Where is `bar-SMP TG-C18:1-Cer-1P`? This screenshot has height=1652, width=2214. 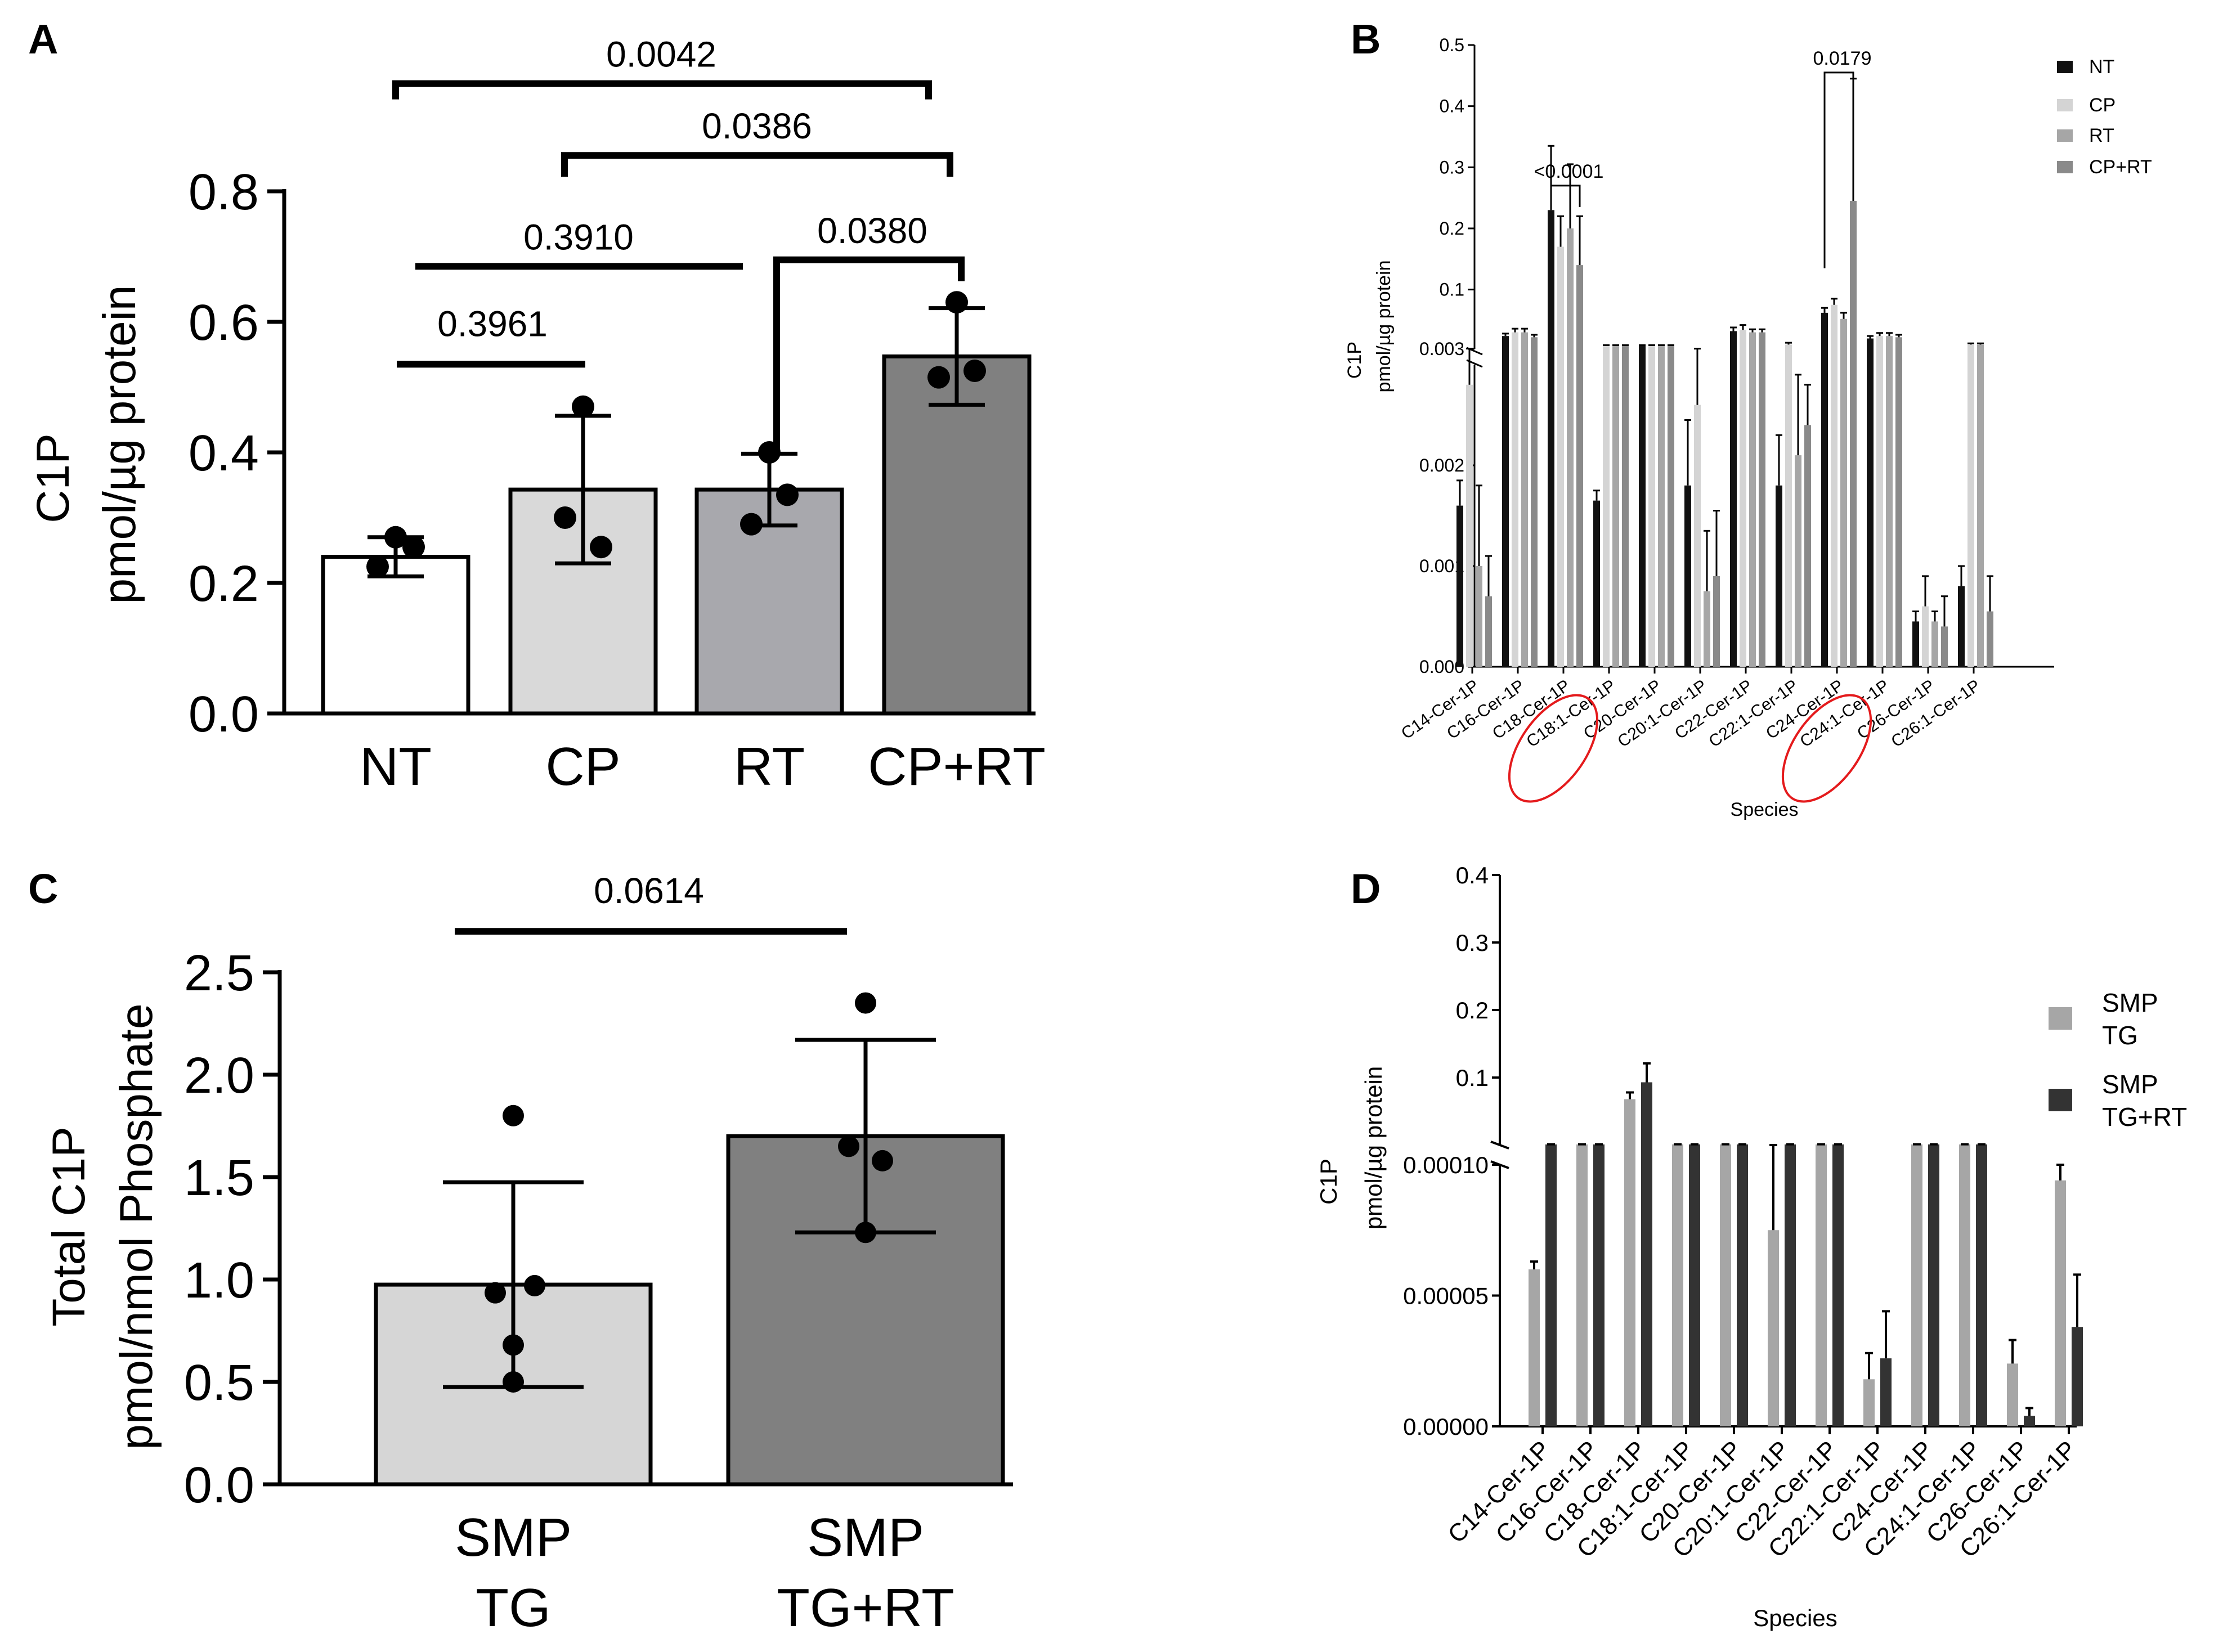
bar-SMP TG-C18:1-Cer-1P is located at coordinates (1678, 1285).